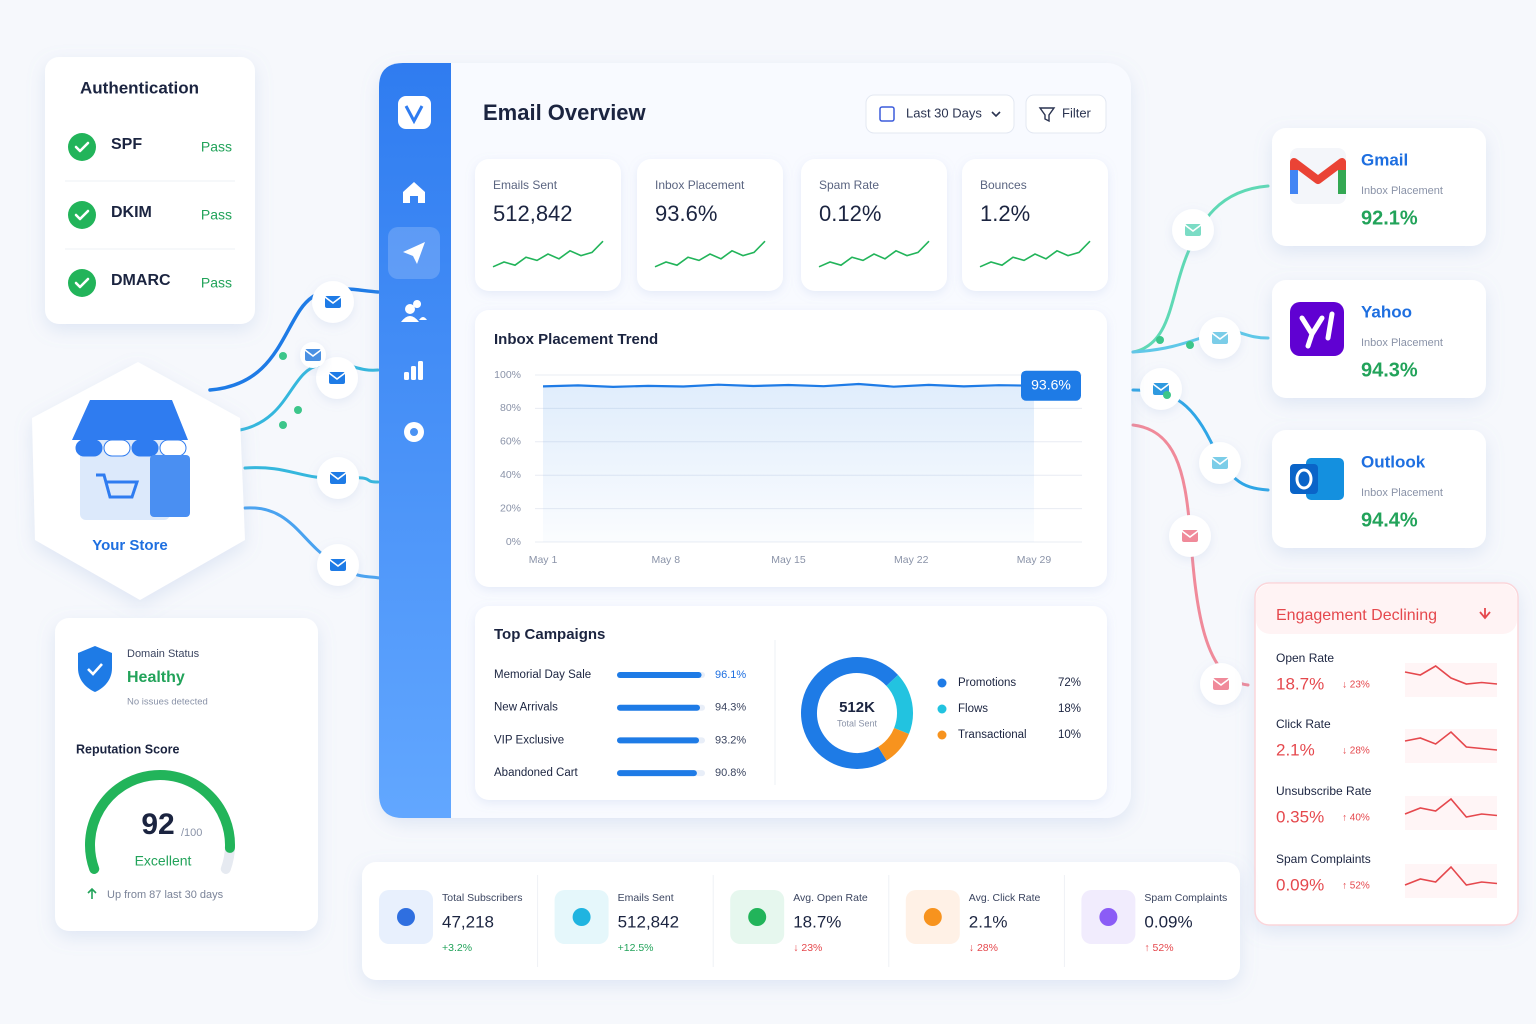  What do you see at coordinates (983, 948) in the screenshot?
I see `summary-change: ↓ 28%` at bounding box center [983, 948].